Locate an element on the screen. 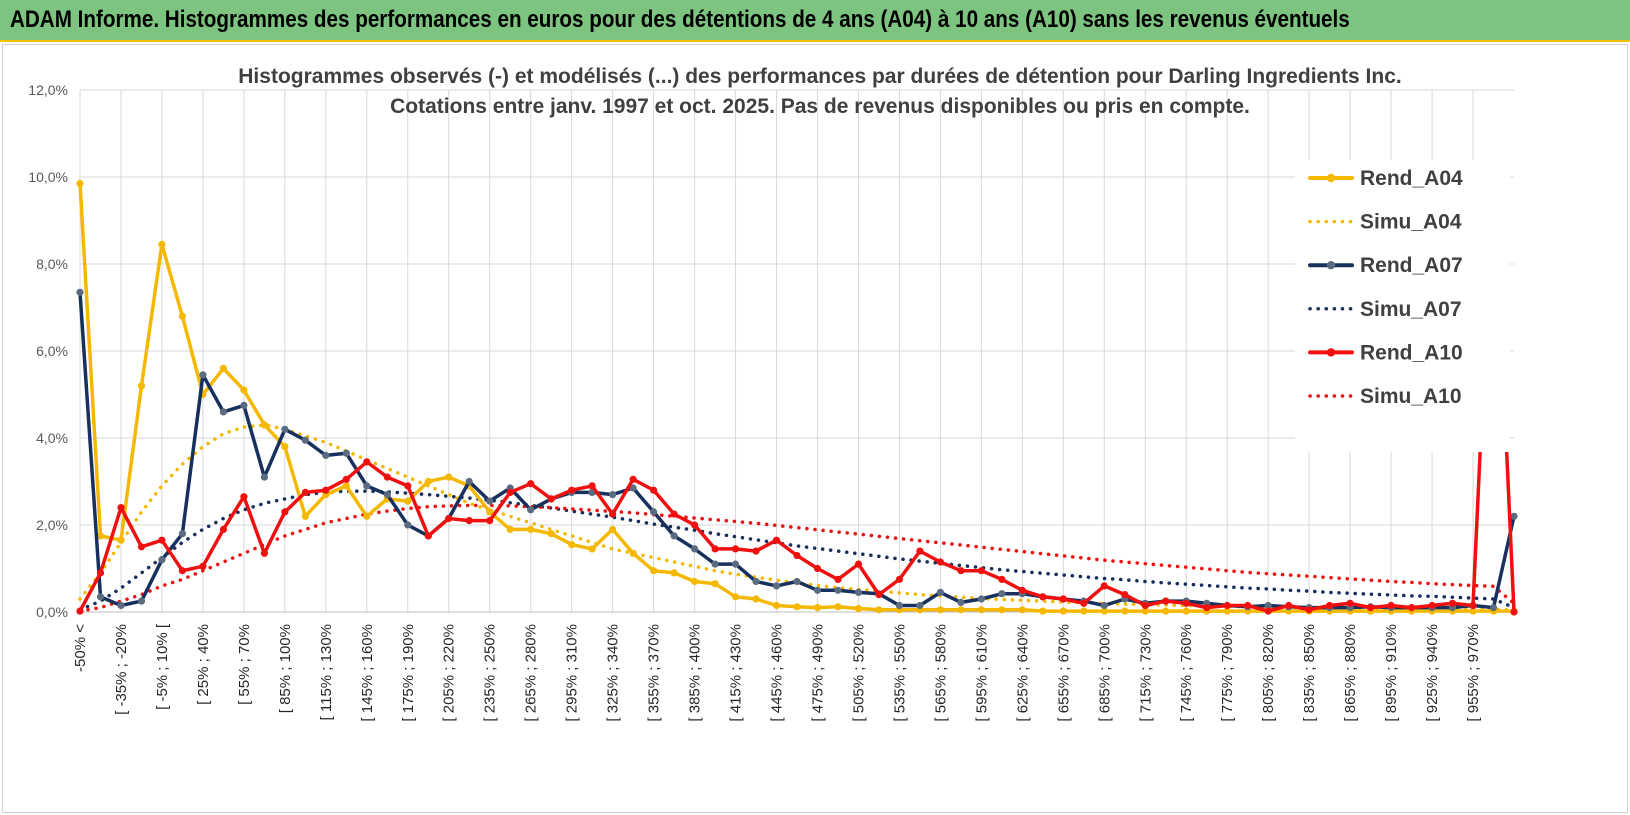  x-tick-label: [ 415% ; 430% is located at coordinates (736, 673).